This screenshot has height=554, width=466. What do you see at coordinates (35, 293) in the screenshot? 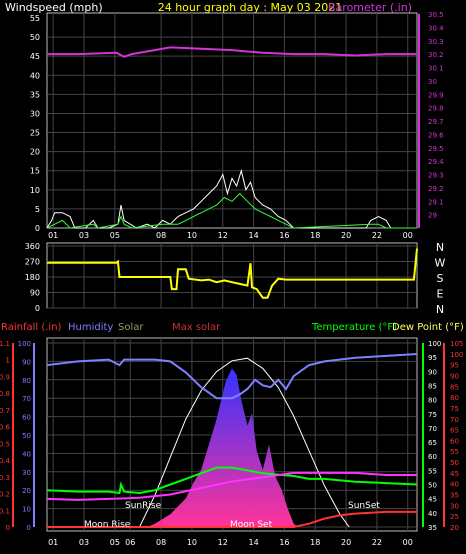
I see `direction-tick-label: 90` at bounding box center [35, 293].